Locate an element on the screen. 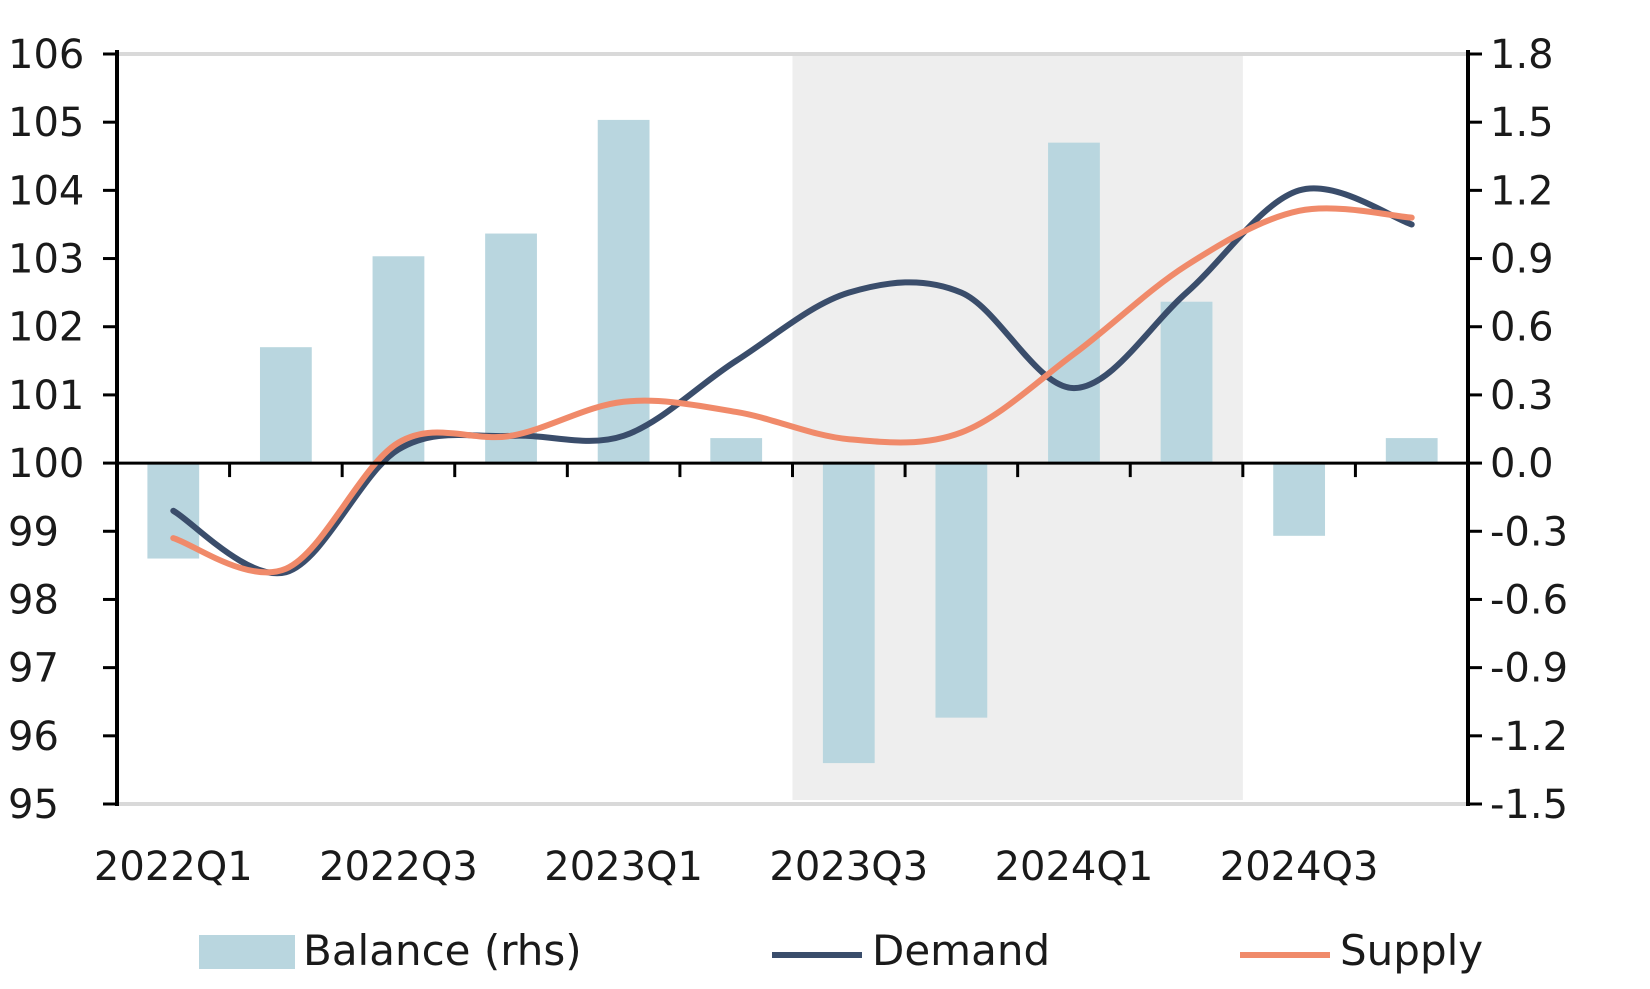  bar-balance-2023Q1 is located at coordinates (623, 291).